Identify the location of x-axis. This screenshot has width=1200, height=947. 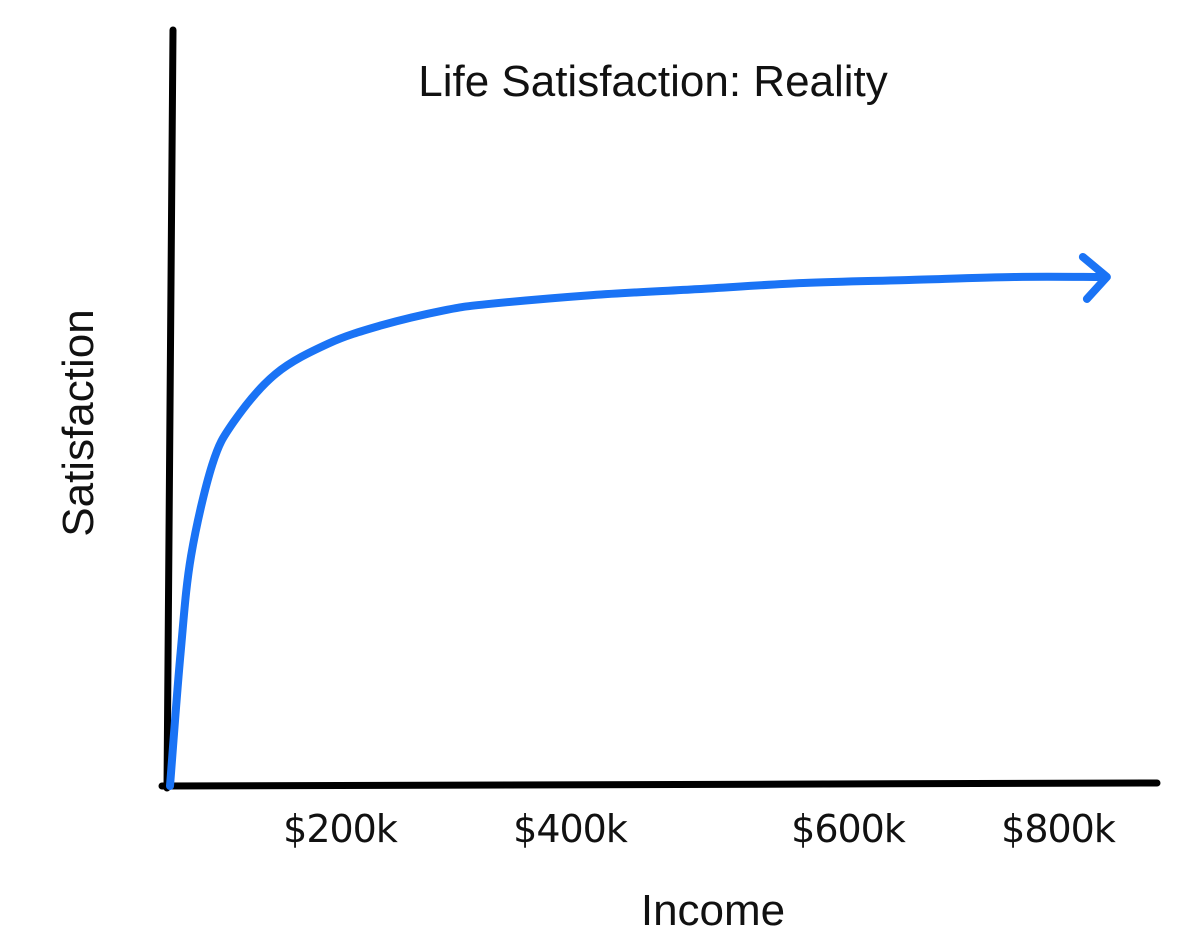
(659, 784).